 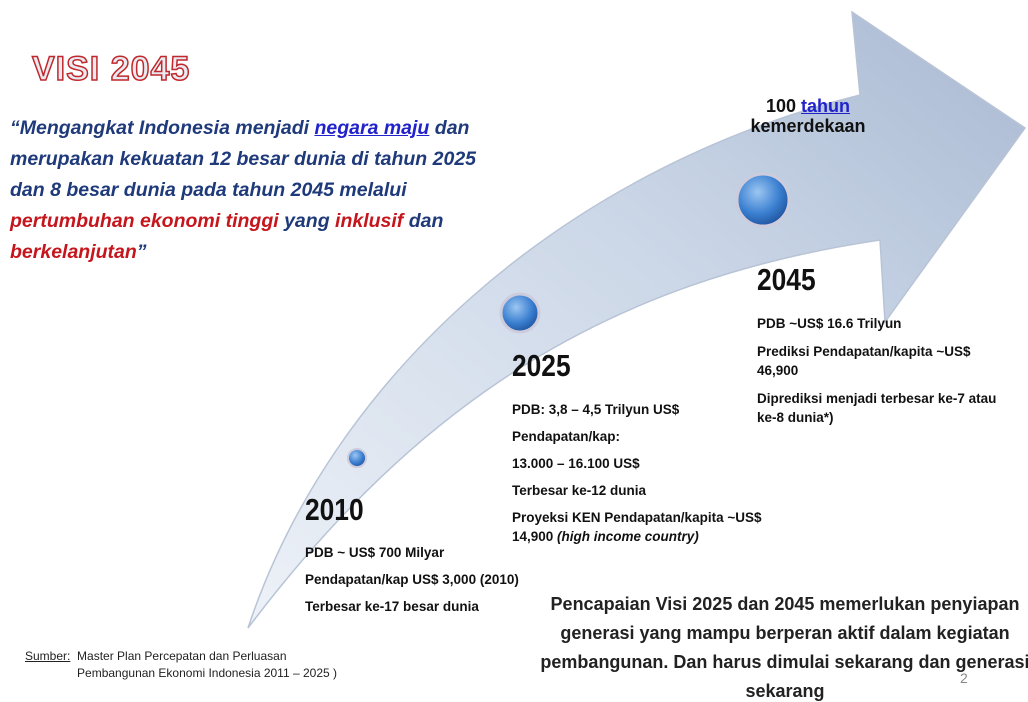 What do you see at coordinates (579, 490) in the screenshot?
I see `milestone-item: Terbesar ke-12 dunia` at bounding box center [579, 490].